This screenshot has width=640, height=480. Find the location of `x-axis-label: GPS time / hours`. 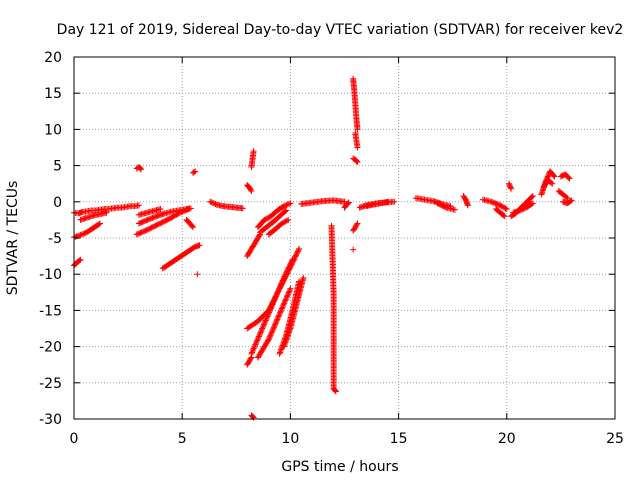

x-axis-label: GPS time / hours is located at coordinates (339, 467).